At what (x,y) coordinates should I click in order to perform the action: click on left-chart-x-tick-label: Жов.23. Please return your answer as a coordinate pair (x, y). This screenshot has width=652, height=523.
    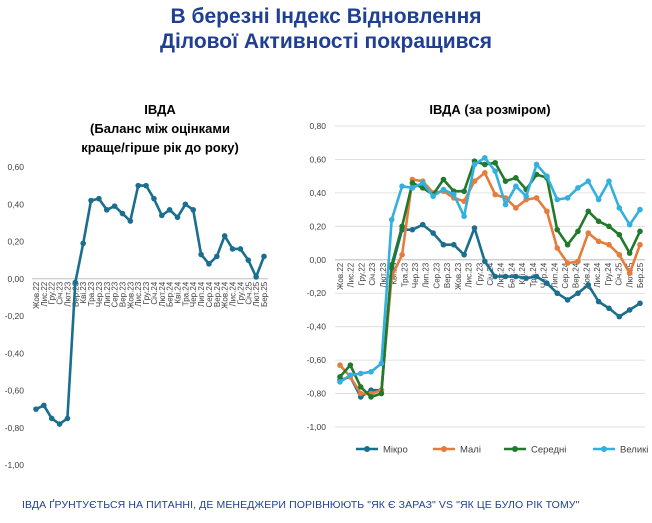
    Looking at the image, I should click on (130, 295).